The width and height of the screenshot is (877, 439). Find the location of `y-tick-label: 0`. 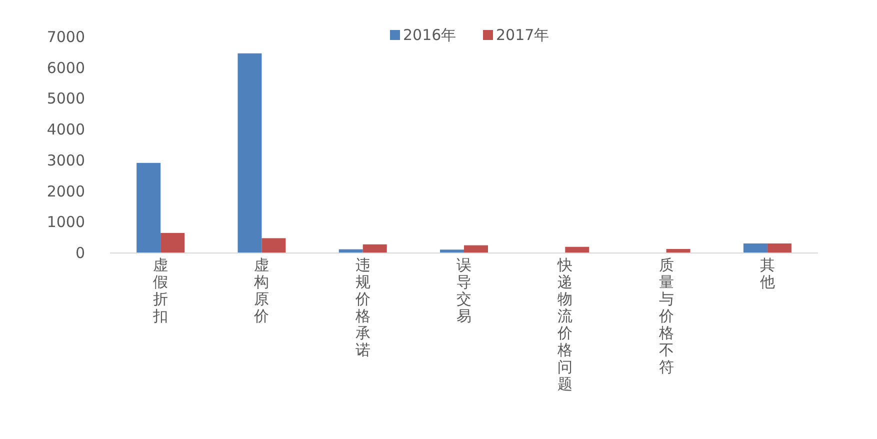

y-tick-label: 0 is located at coordinates (80, 253).